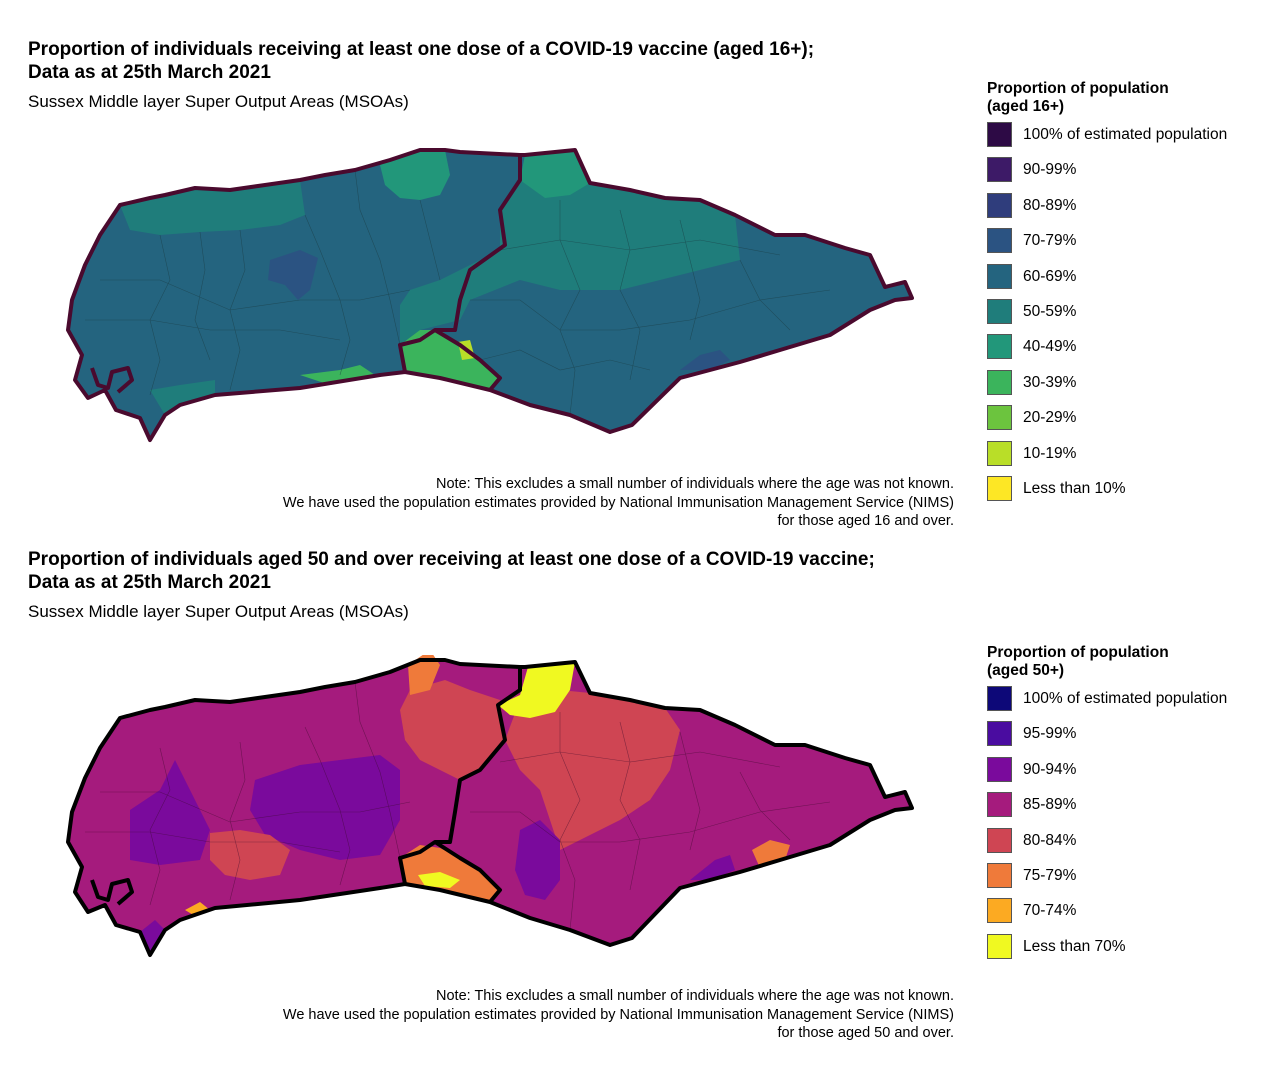 The width and height of the screenshot is (1280, 1080). Describe the element at coordinates (452, 730) in the screenshot. I see `map-region-central-red` at that location.